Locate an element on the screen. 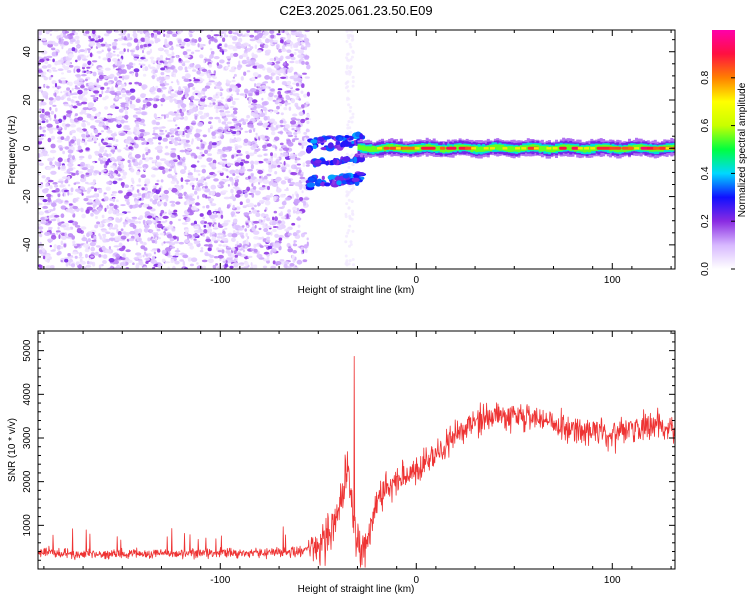  colorbar-ticks: 0.00.20.40.60.8 is located at coordinates (717, 173).